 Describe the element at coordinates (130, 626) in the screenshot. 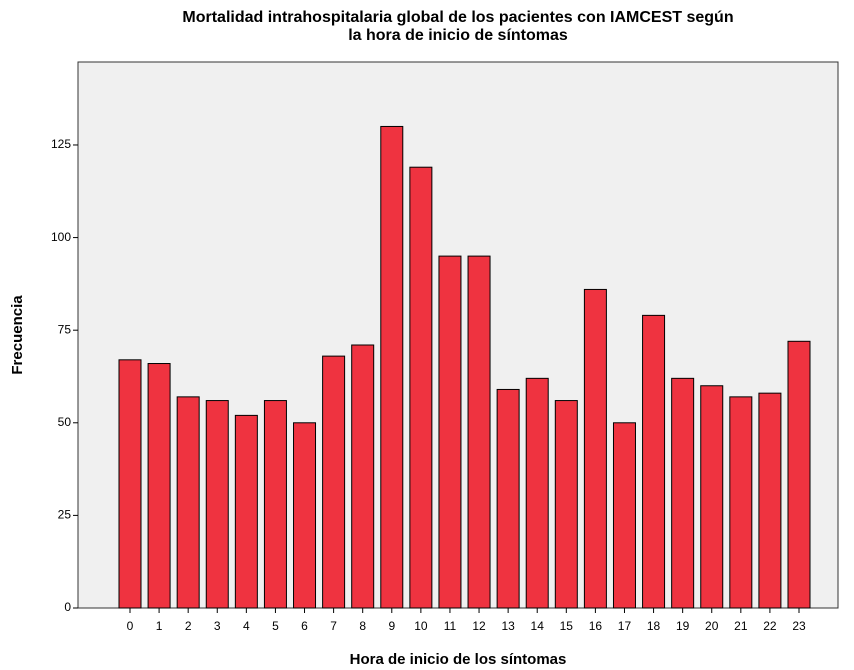

I see `x-tick-label: 0` at that location.